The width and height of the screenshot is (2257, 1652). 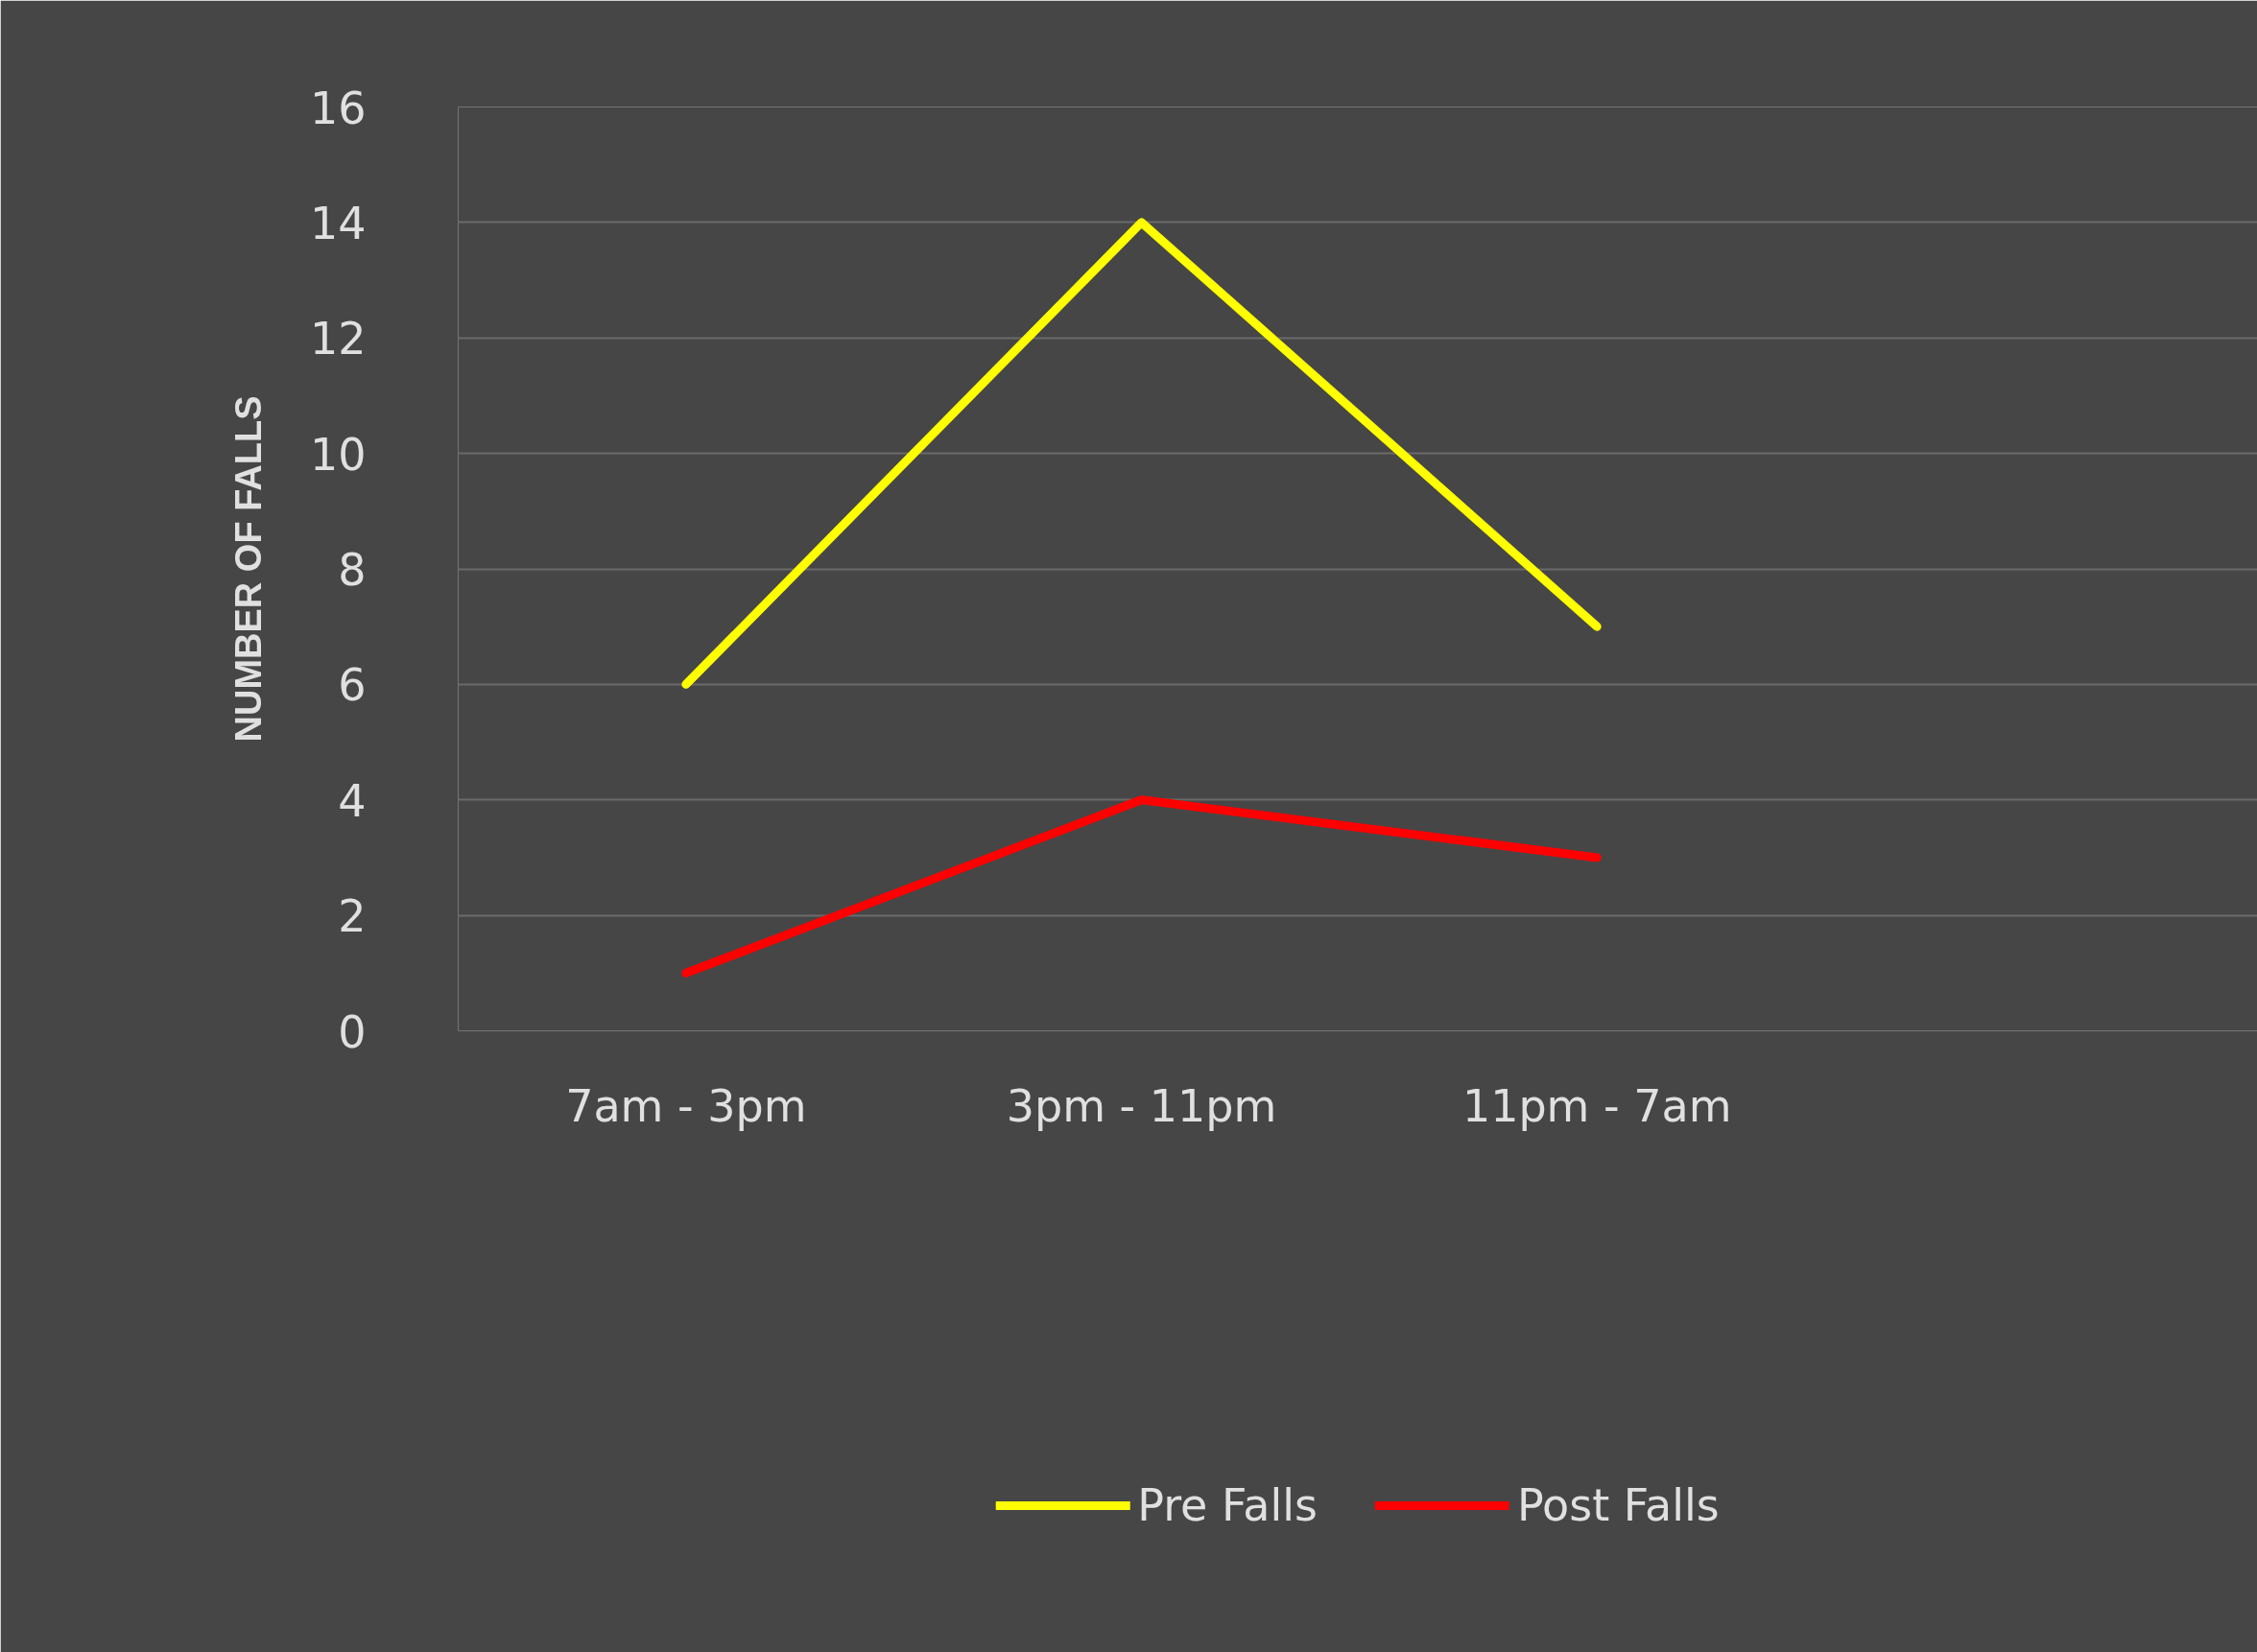 What do you see at coordinates (1618, 1505) in the screenshot?
I see `legend-label: Post Falls` at bounding box center [1618, 1505].